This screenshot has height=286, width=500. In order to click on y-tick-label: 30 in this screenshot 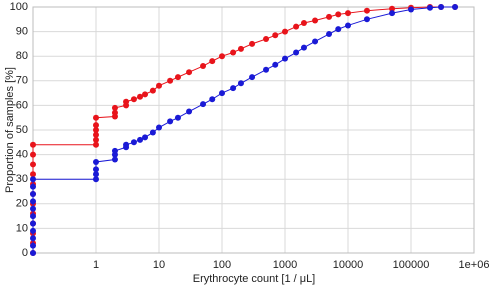, I will do `click(22, 179)`.